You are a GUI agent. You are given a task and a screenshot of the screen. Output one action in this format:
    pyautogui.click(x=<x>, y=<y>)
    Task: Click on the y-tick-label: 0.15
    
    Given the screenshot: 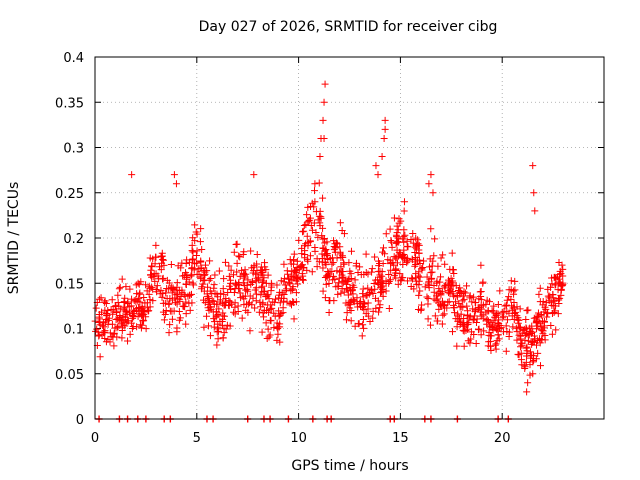 What is the action you would take?
    pyautogui.click(x=69, y=284)
    